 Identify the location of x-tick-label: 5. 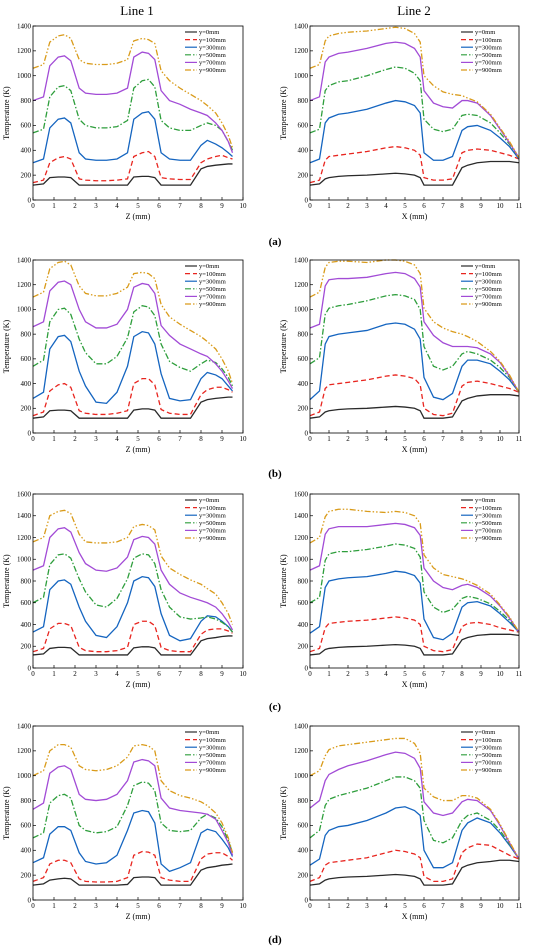
(405, 206).